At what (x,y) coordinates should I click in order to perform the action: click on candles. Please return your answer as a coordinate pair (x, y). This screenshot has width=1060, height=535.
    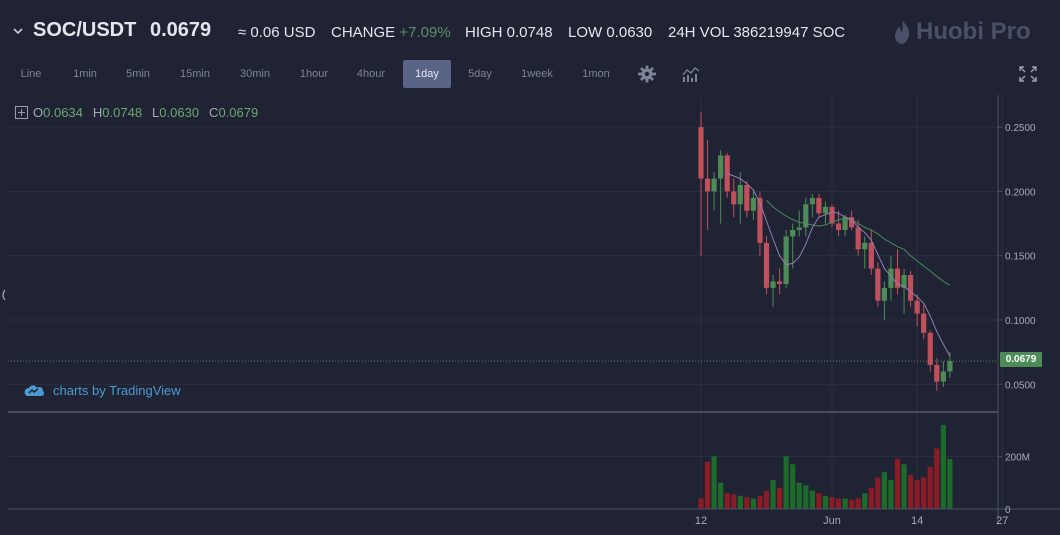
    Looking at the image, I should click on (825, 251).